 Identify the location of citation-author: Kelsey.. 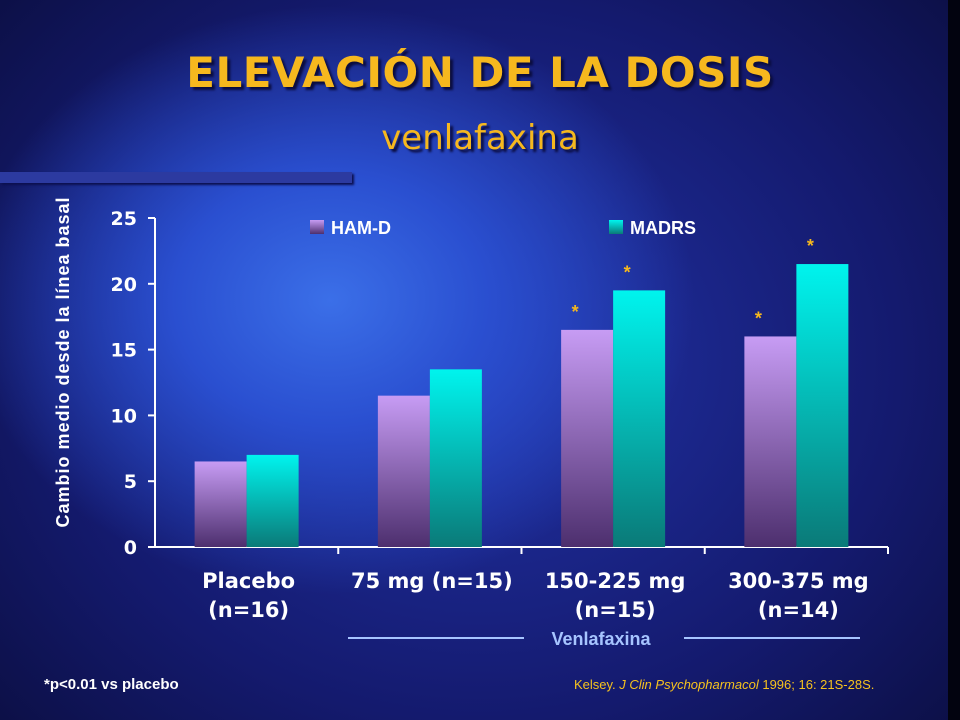
(597, 684).